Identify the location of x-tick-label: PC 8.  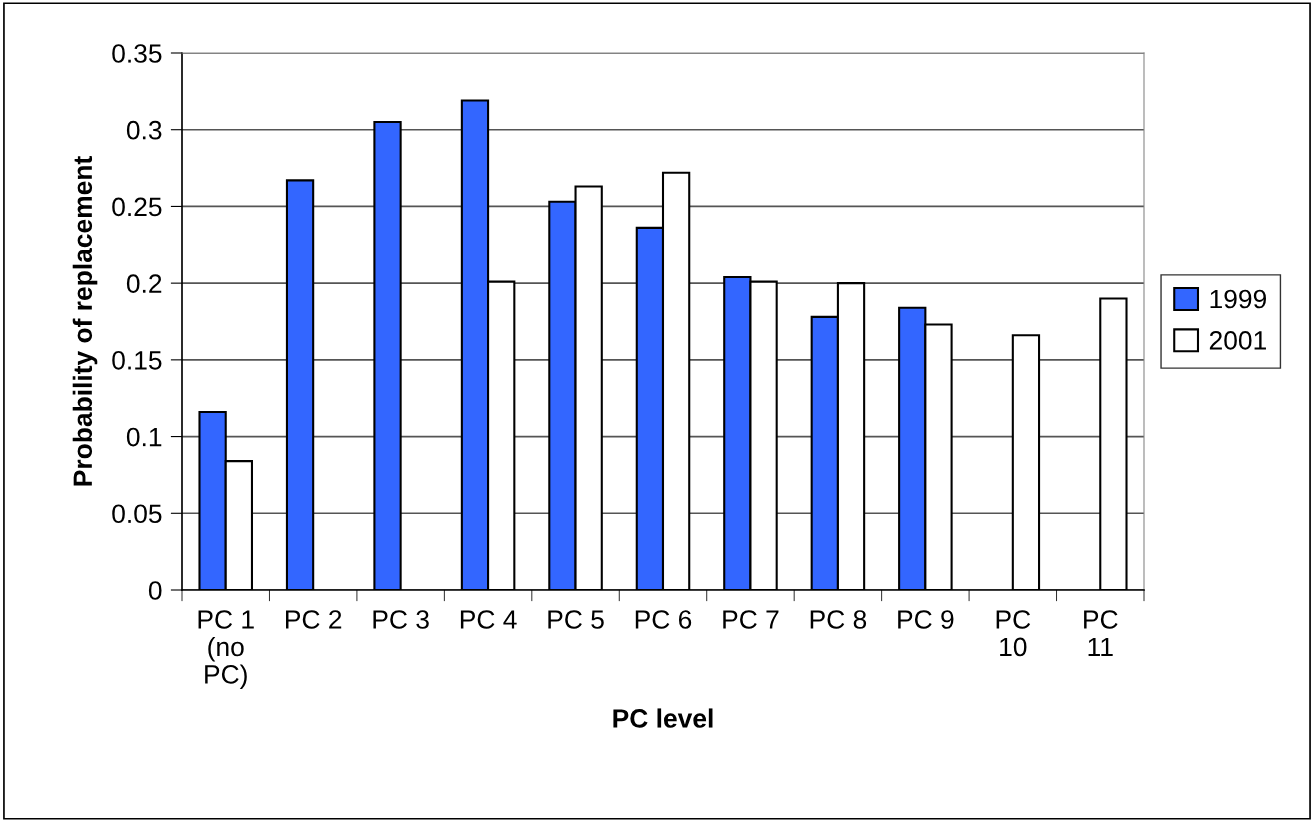
(838, 619).